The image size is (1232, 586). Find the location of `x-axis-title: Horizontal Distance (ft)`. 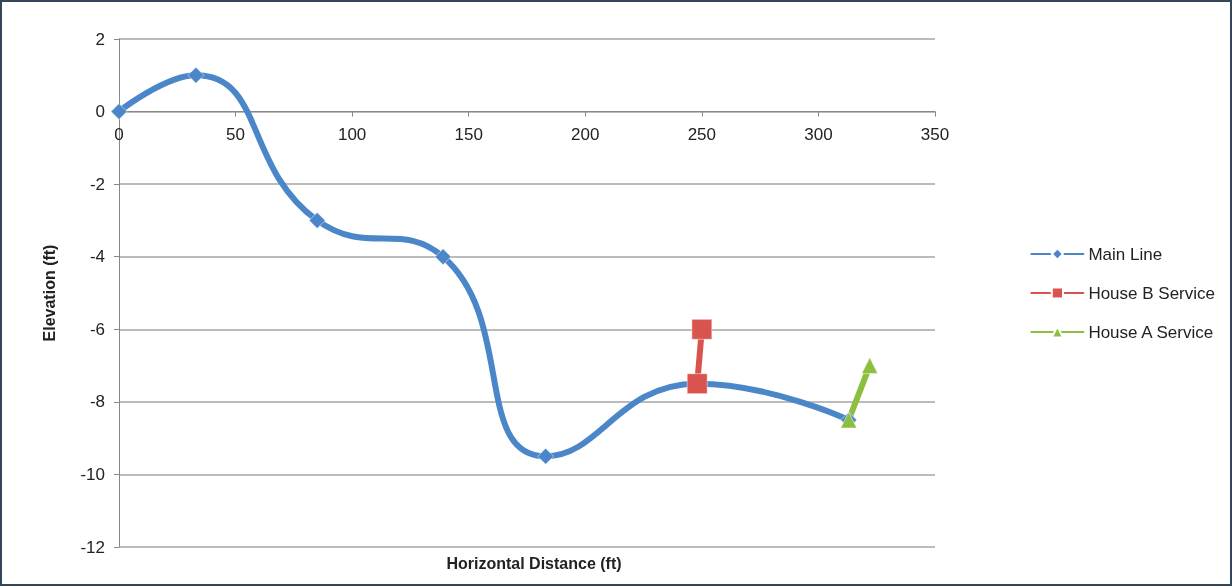

x-axis-title: Horizontal Distance (ft) is located at coordinates (534, 563).